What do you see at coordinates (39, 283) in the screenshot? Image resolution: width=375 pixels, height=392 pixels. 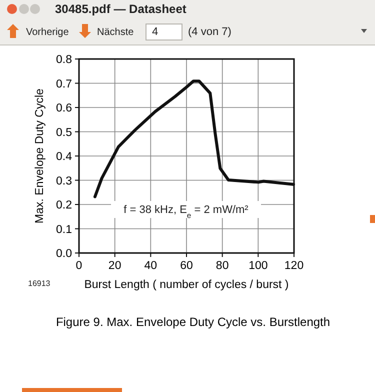 I see `text: 16913` at bounding box center [39, 283].